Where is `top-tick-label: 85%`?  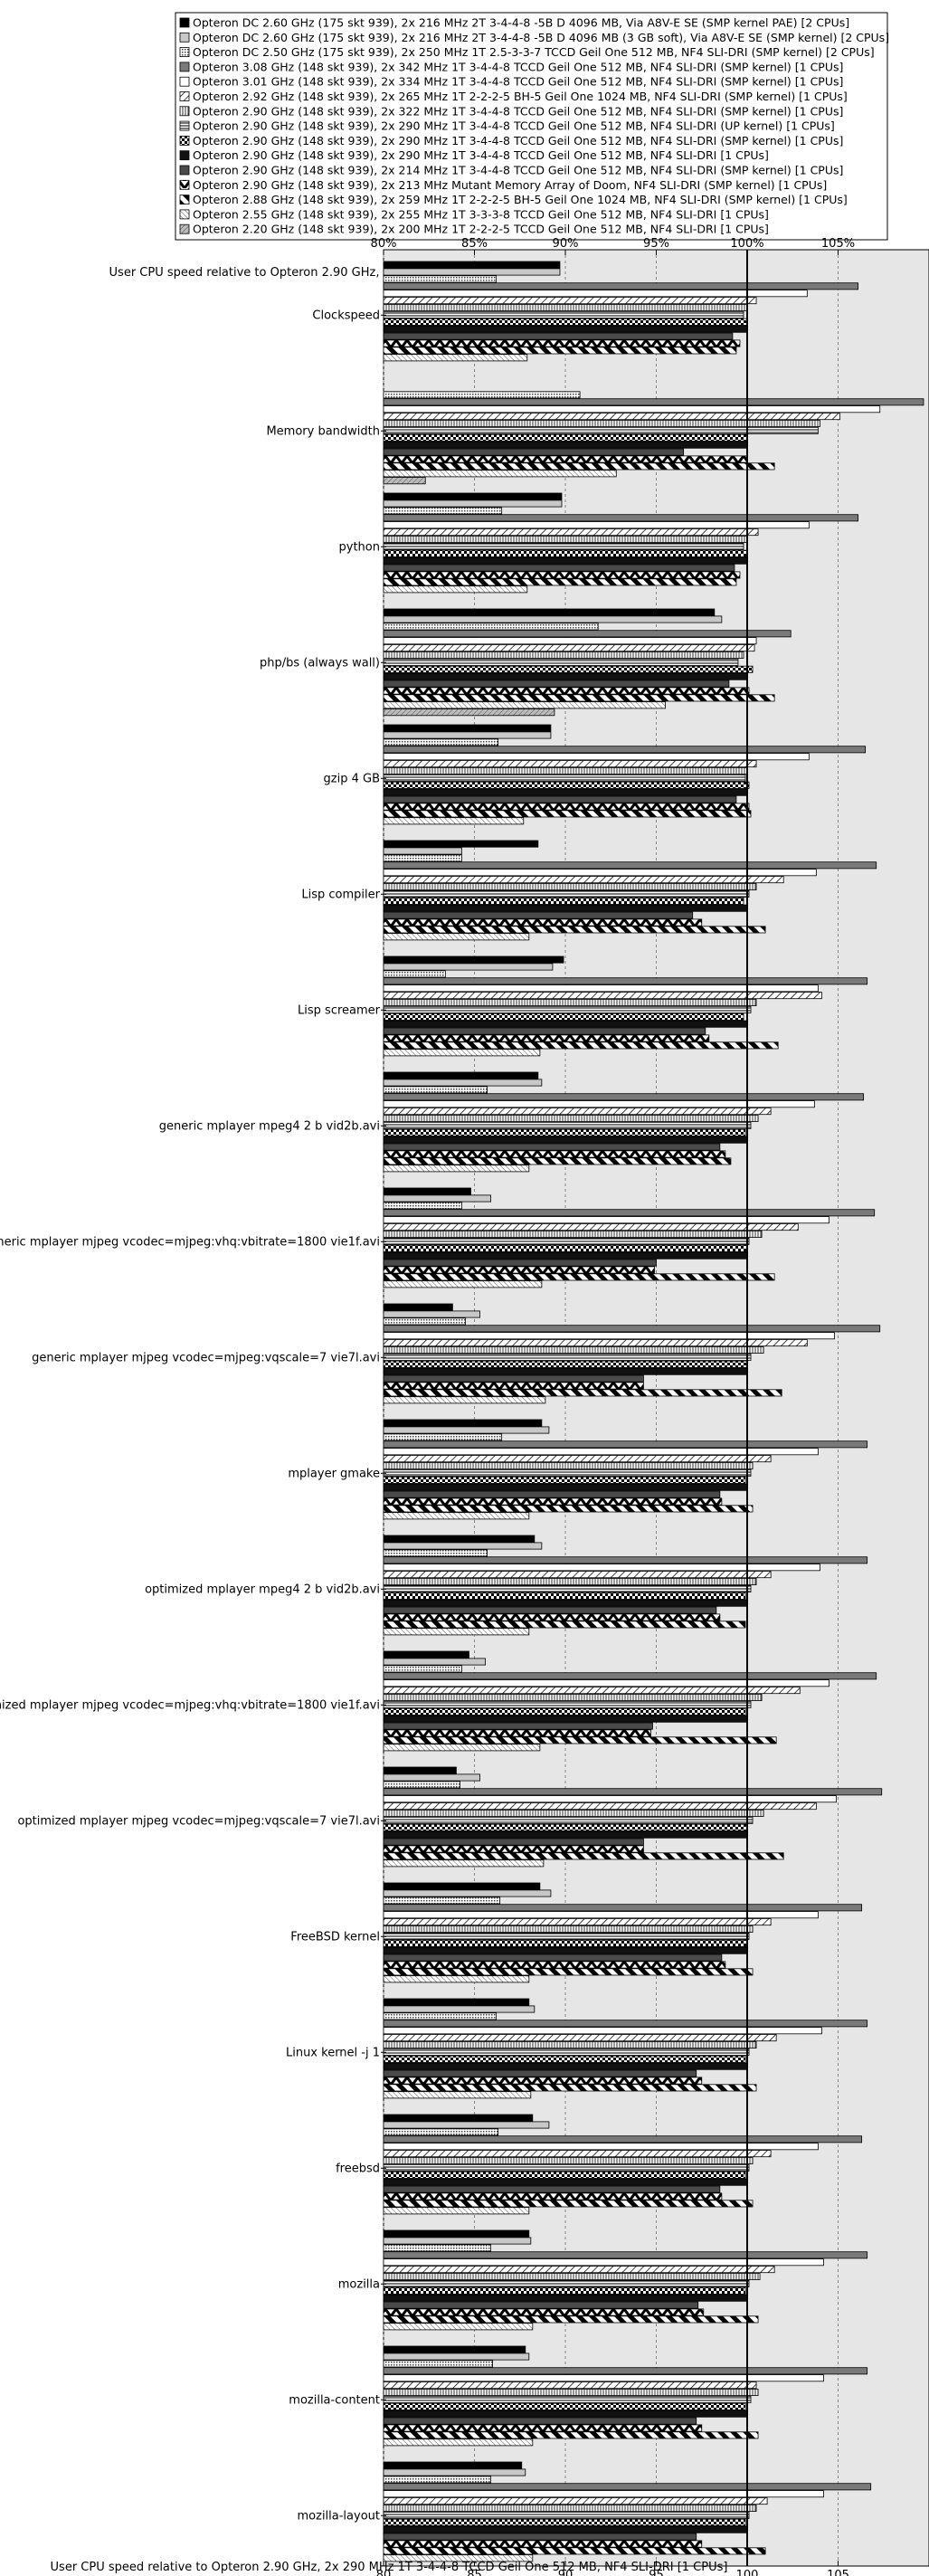 top-tick-label: 85% is located at coordinates (474, 244).